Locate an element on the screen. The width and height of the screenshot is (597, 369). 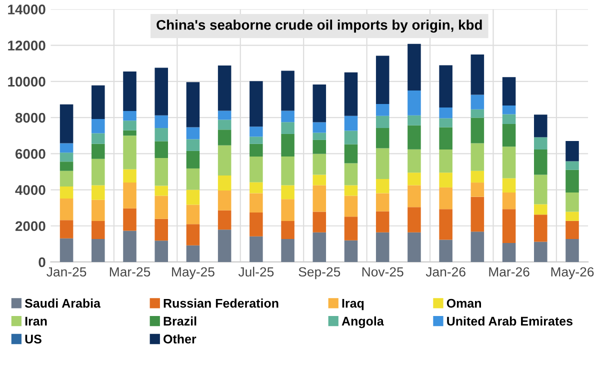
x-tick-label: May-26 is located at coordinates (572, 273).